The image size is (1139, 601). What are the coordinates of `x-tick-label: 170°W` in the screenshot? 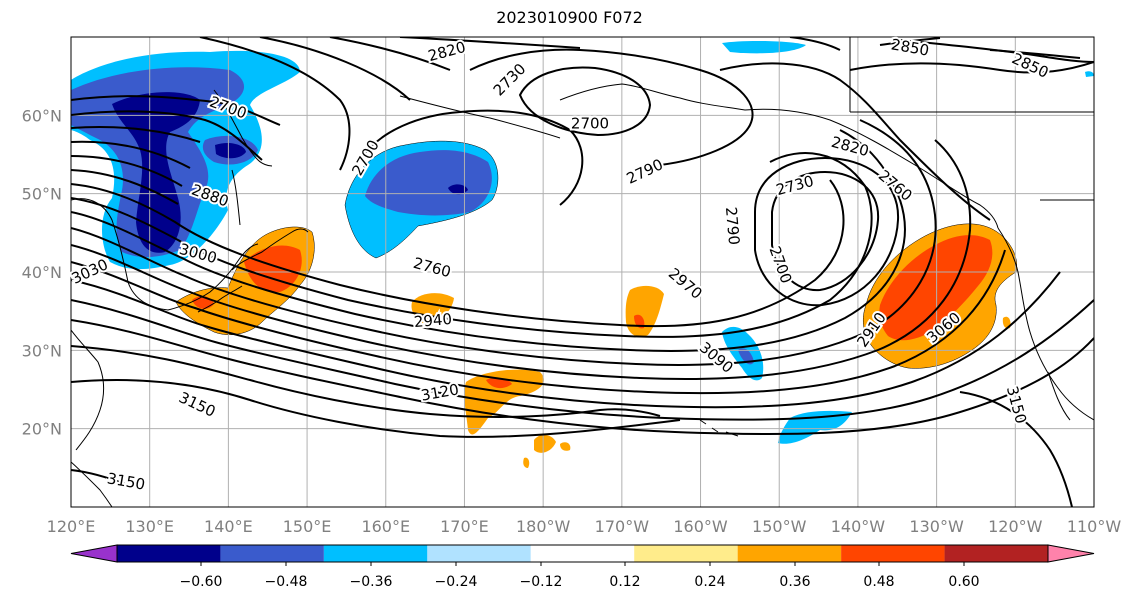 It's located at (622, 526).